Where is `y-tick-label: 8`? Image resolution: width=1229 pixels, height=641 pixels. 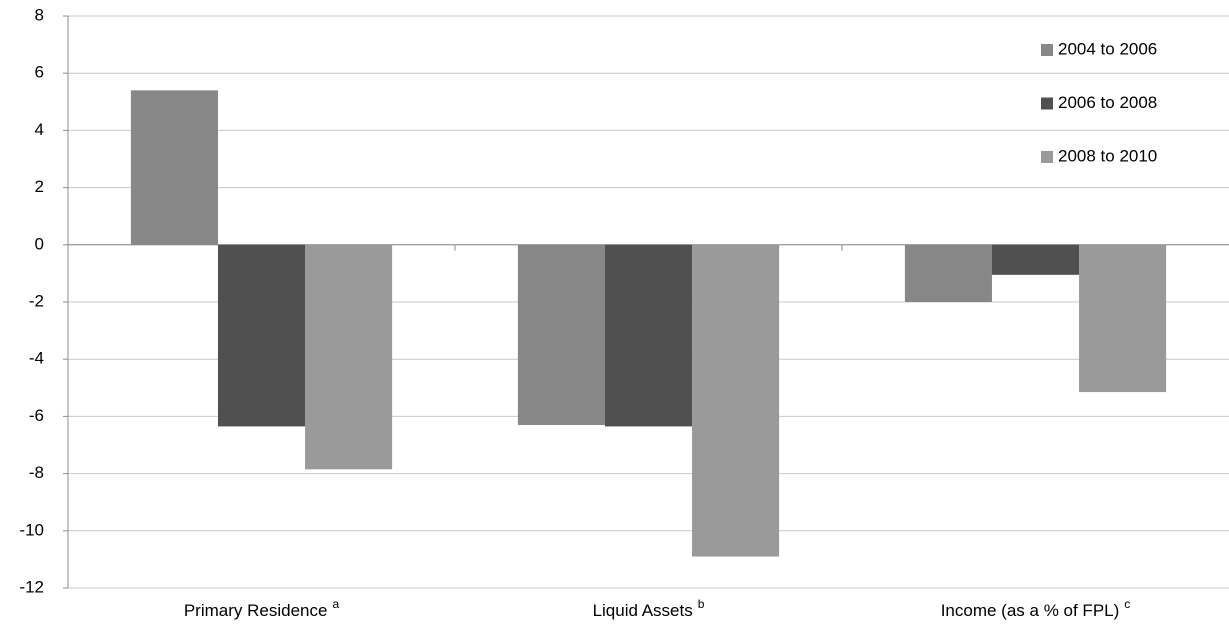
y-tick-label: 8 is located at coordinates (39, 14).